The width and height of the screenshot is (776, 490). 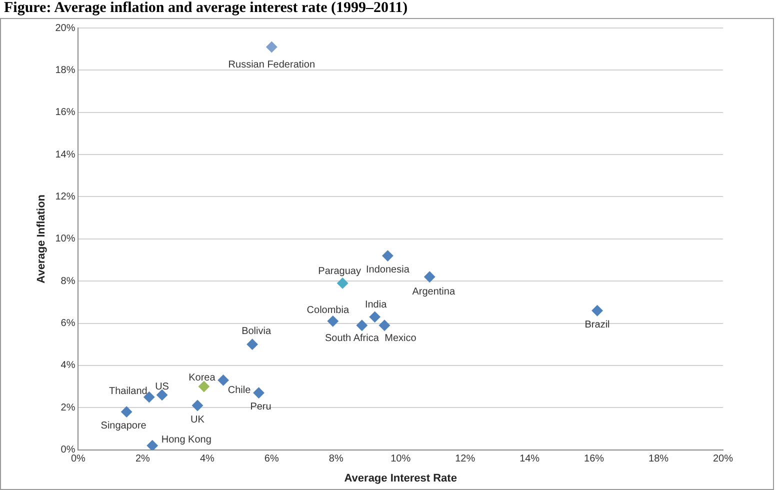 What do you see at coordinates (400, 478) in the screenshot?
I see `x-axis-title: Average Interest Rate` at bounding box center [400, 478].